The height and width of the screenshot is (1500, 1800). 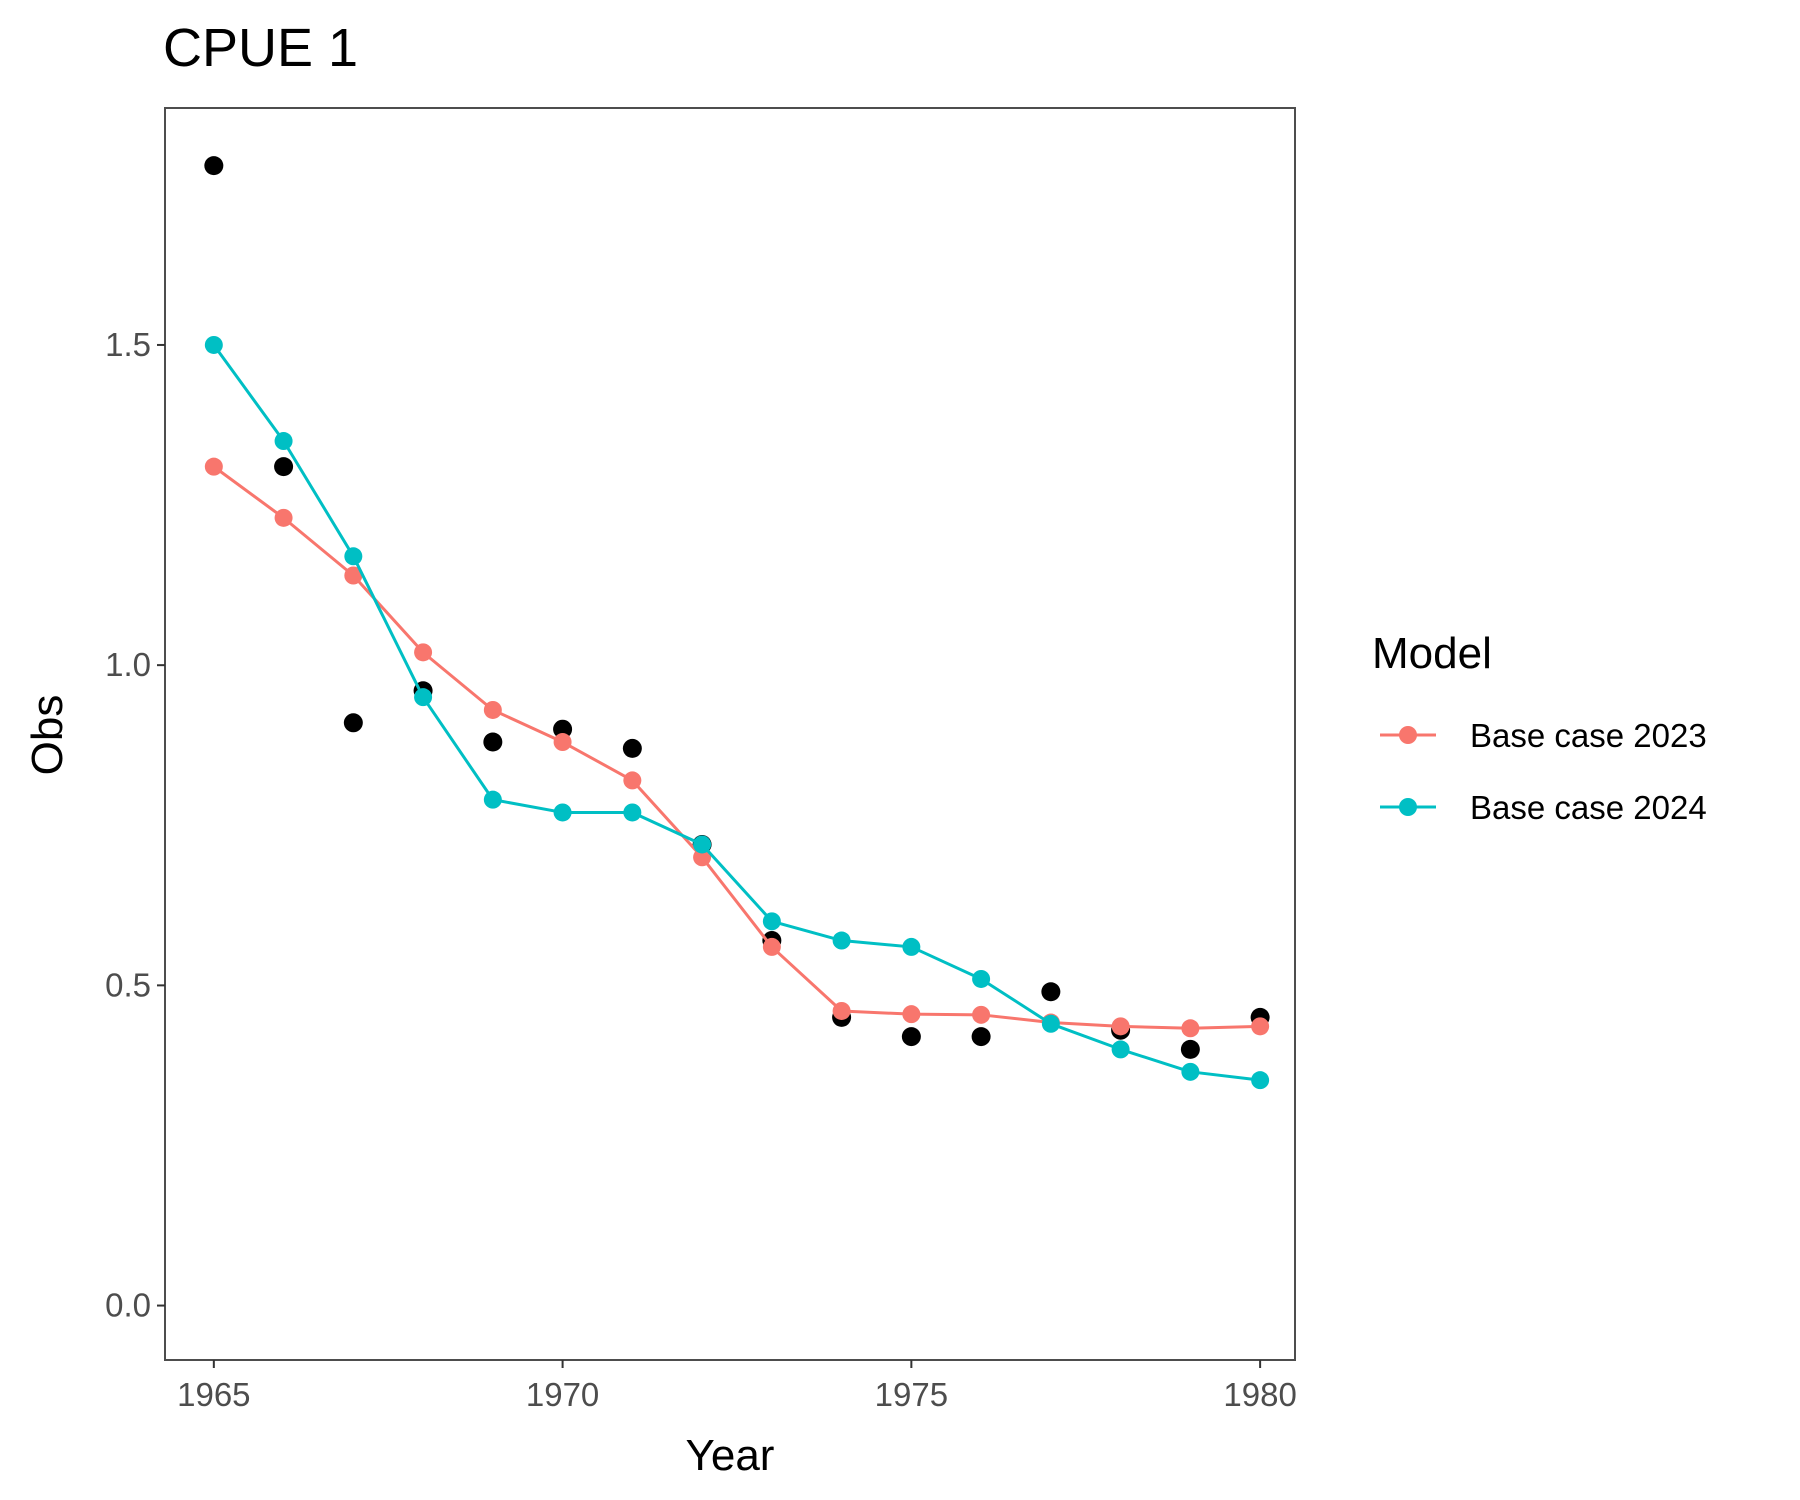 What do you see at coordinates (260, 48) in the screenshot?
I see `chart-title: CPUE 1` at bounding box center [260, 48].